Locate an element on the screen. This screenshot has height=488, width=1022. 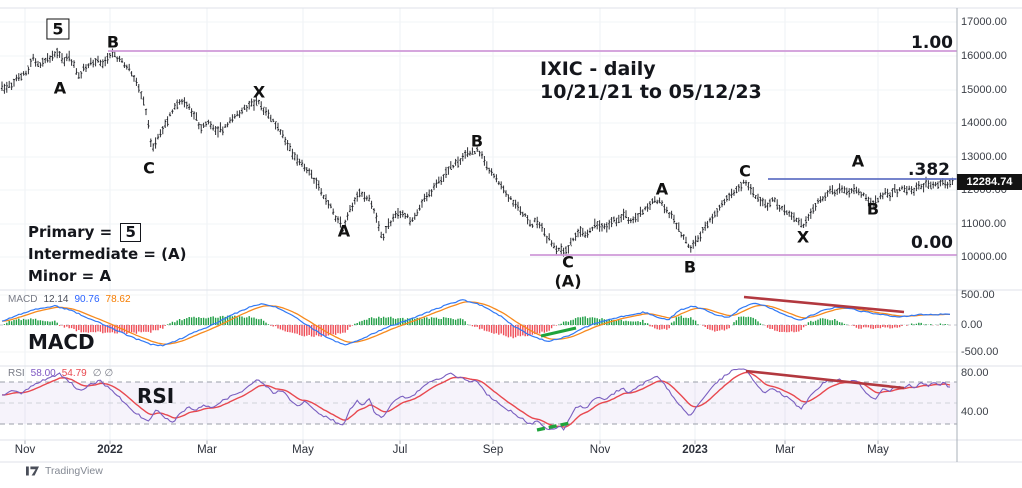
tradingview-logo-text: TradingView is located at coordinates (74, 471).